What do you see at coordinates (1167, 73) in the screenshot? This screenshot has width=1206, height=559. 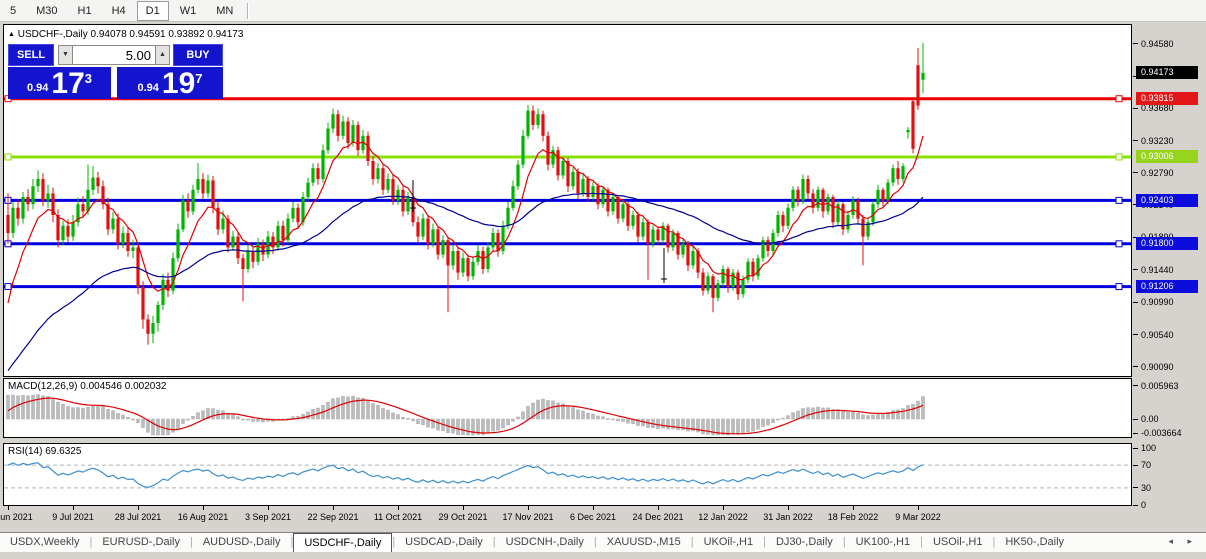 I see `axis-price-badge: 0.94173` at bounding box center [1167, 73].